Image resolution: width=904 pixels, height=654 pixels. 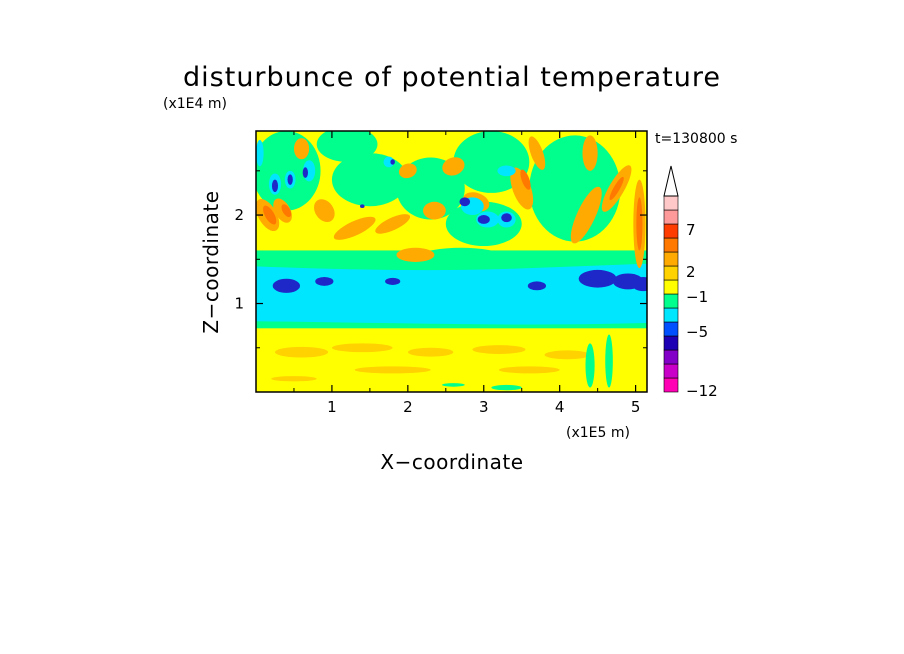 What do you see at coordinates (452, 77) in the screenshot?
I see `chart-title: disturbunce of potential temperature` at bounding box center [452, 77].